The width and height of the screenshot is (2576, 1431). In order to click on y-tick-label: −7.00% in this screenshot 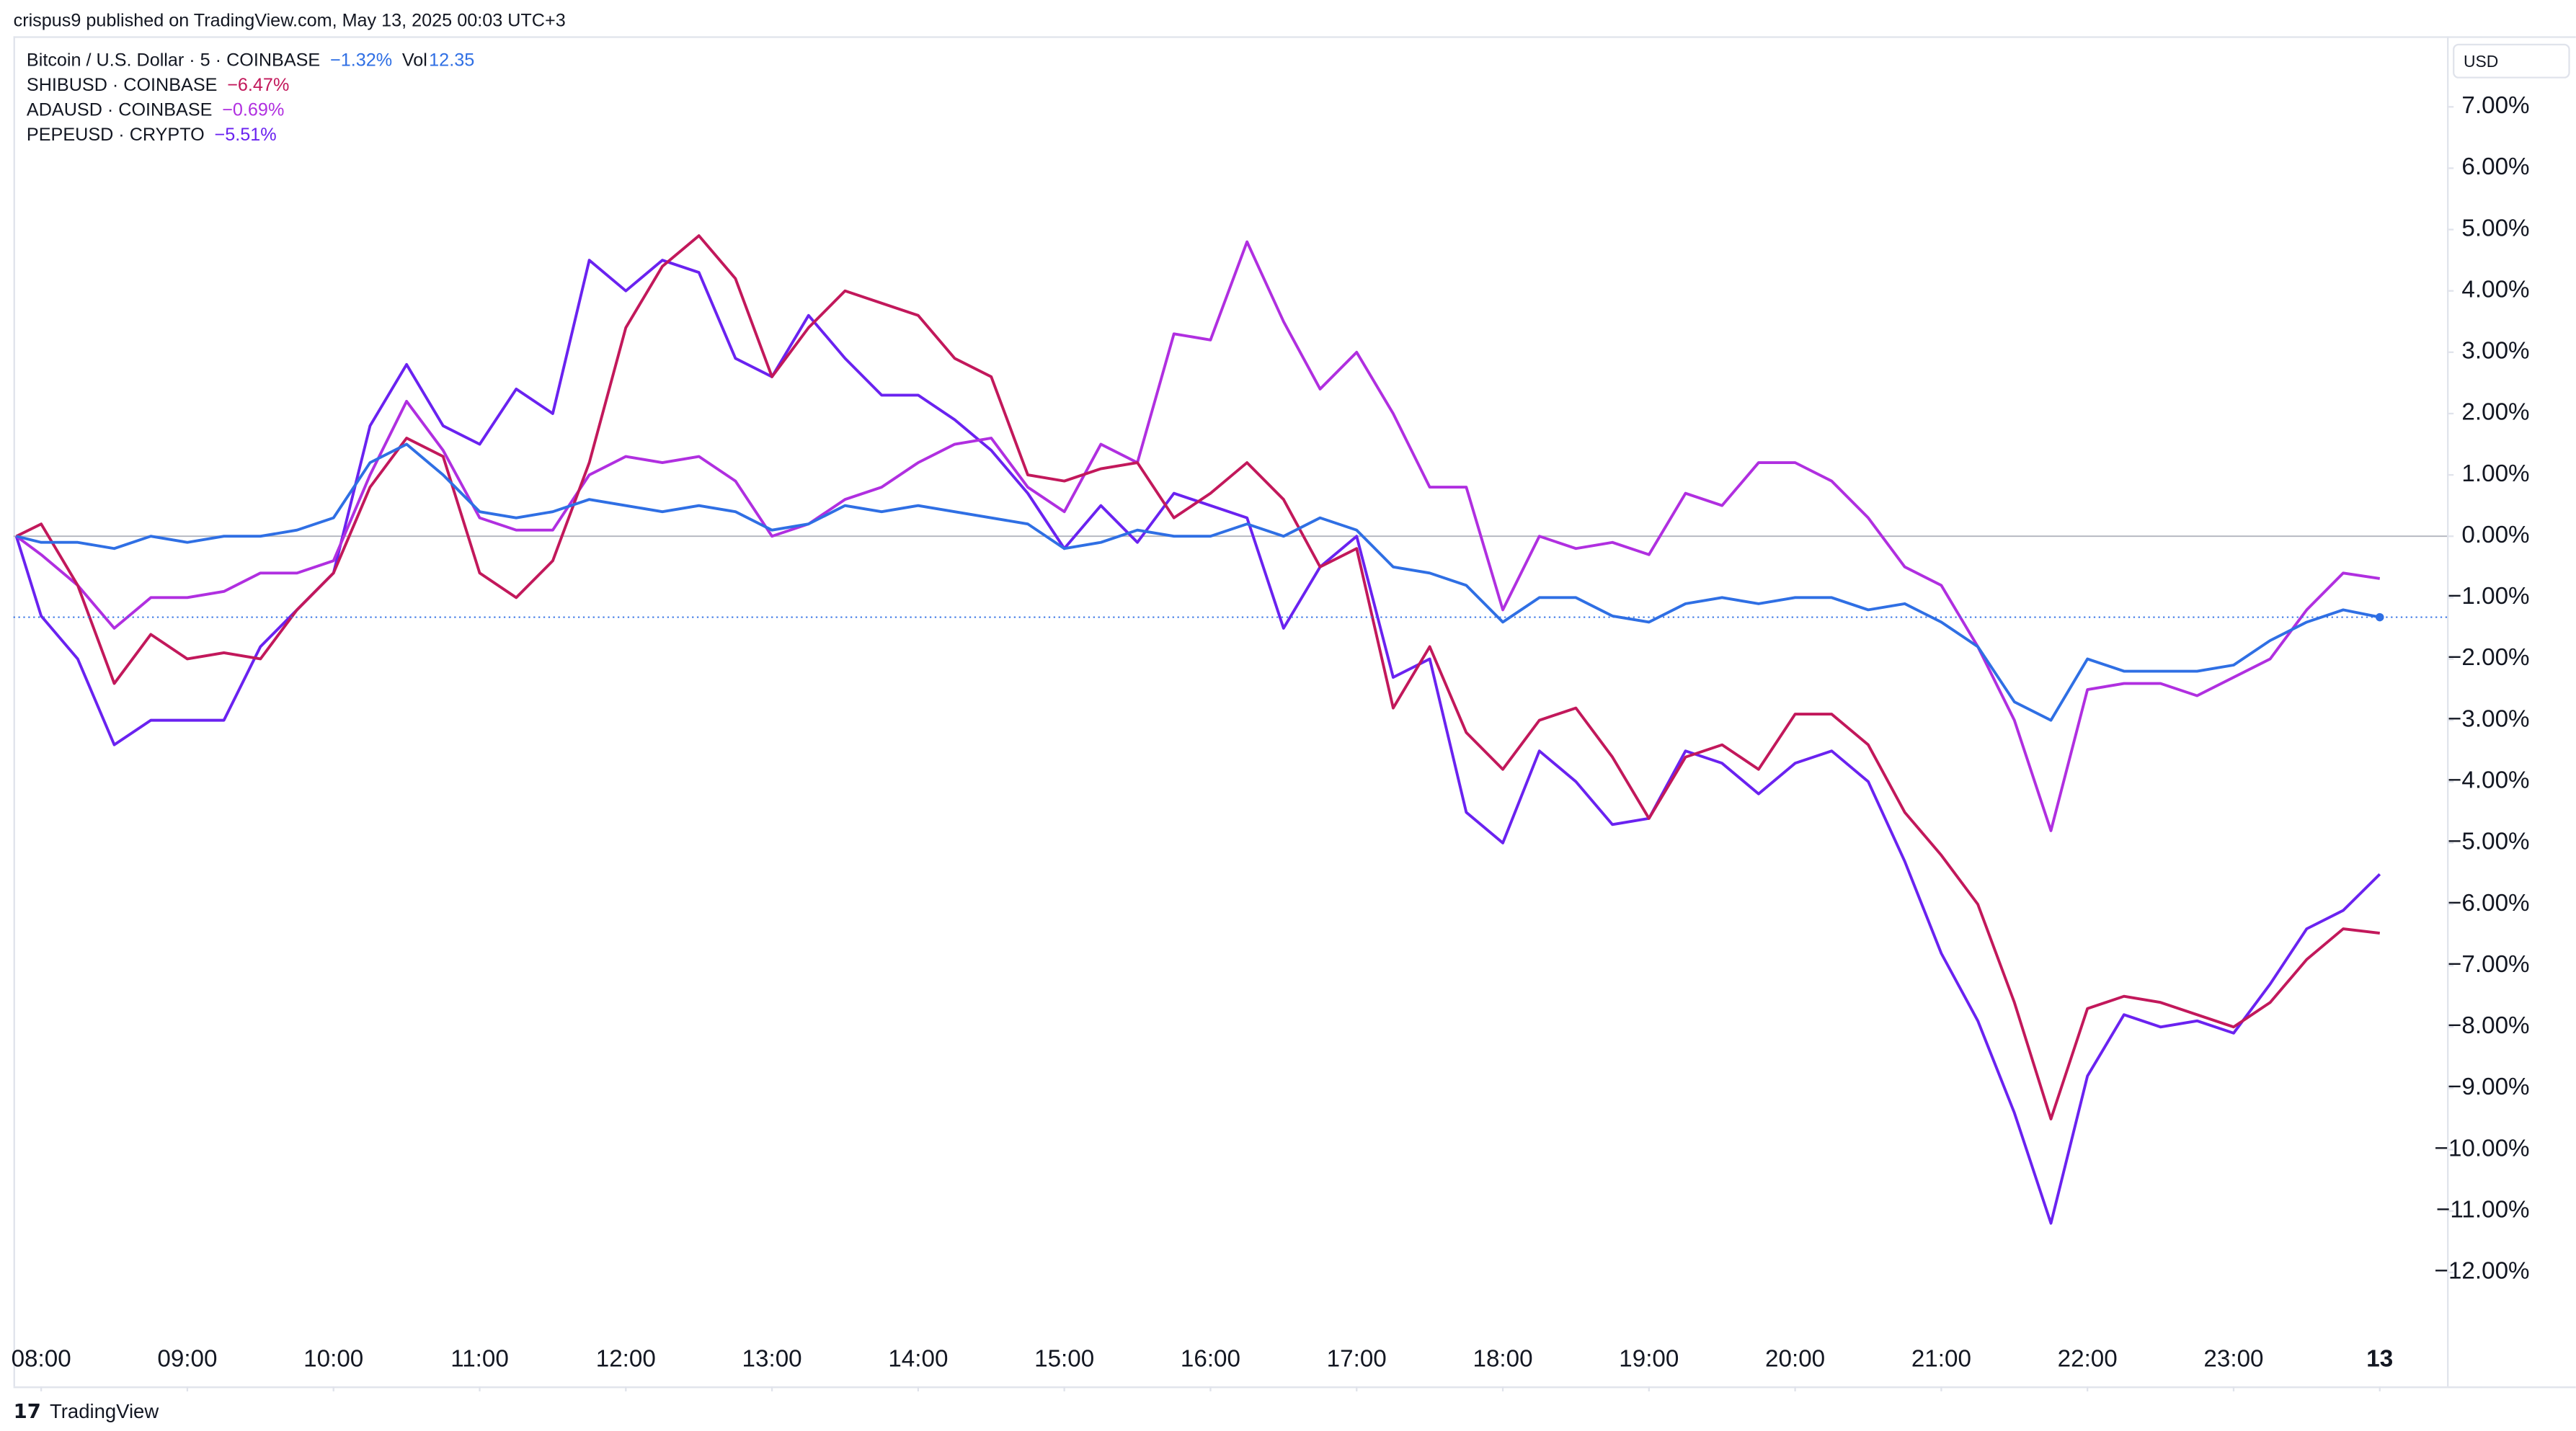, I will do `click(2489, 964)`.